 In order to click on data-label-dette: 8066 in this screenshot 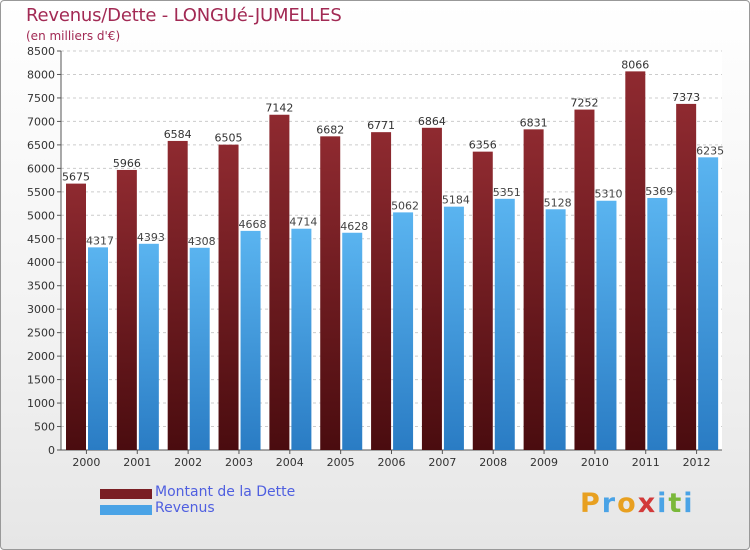, I will do `click(635, 64)`.